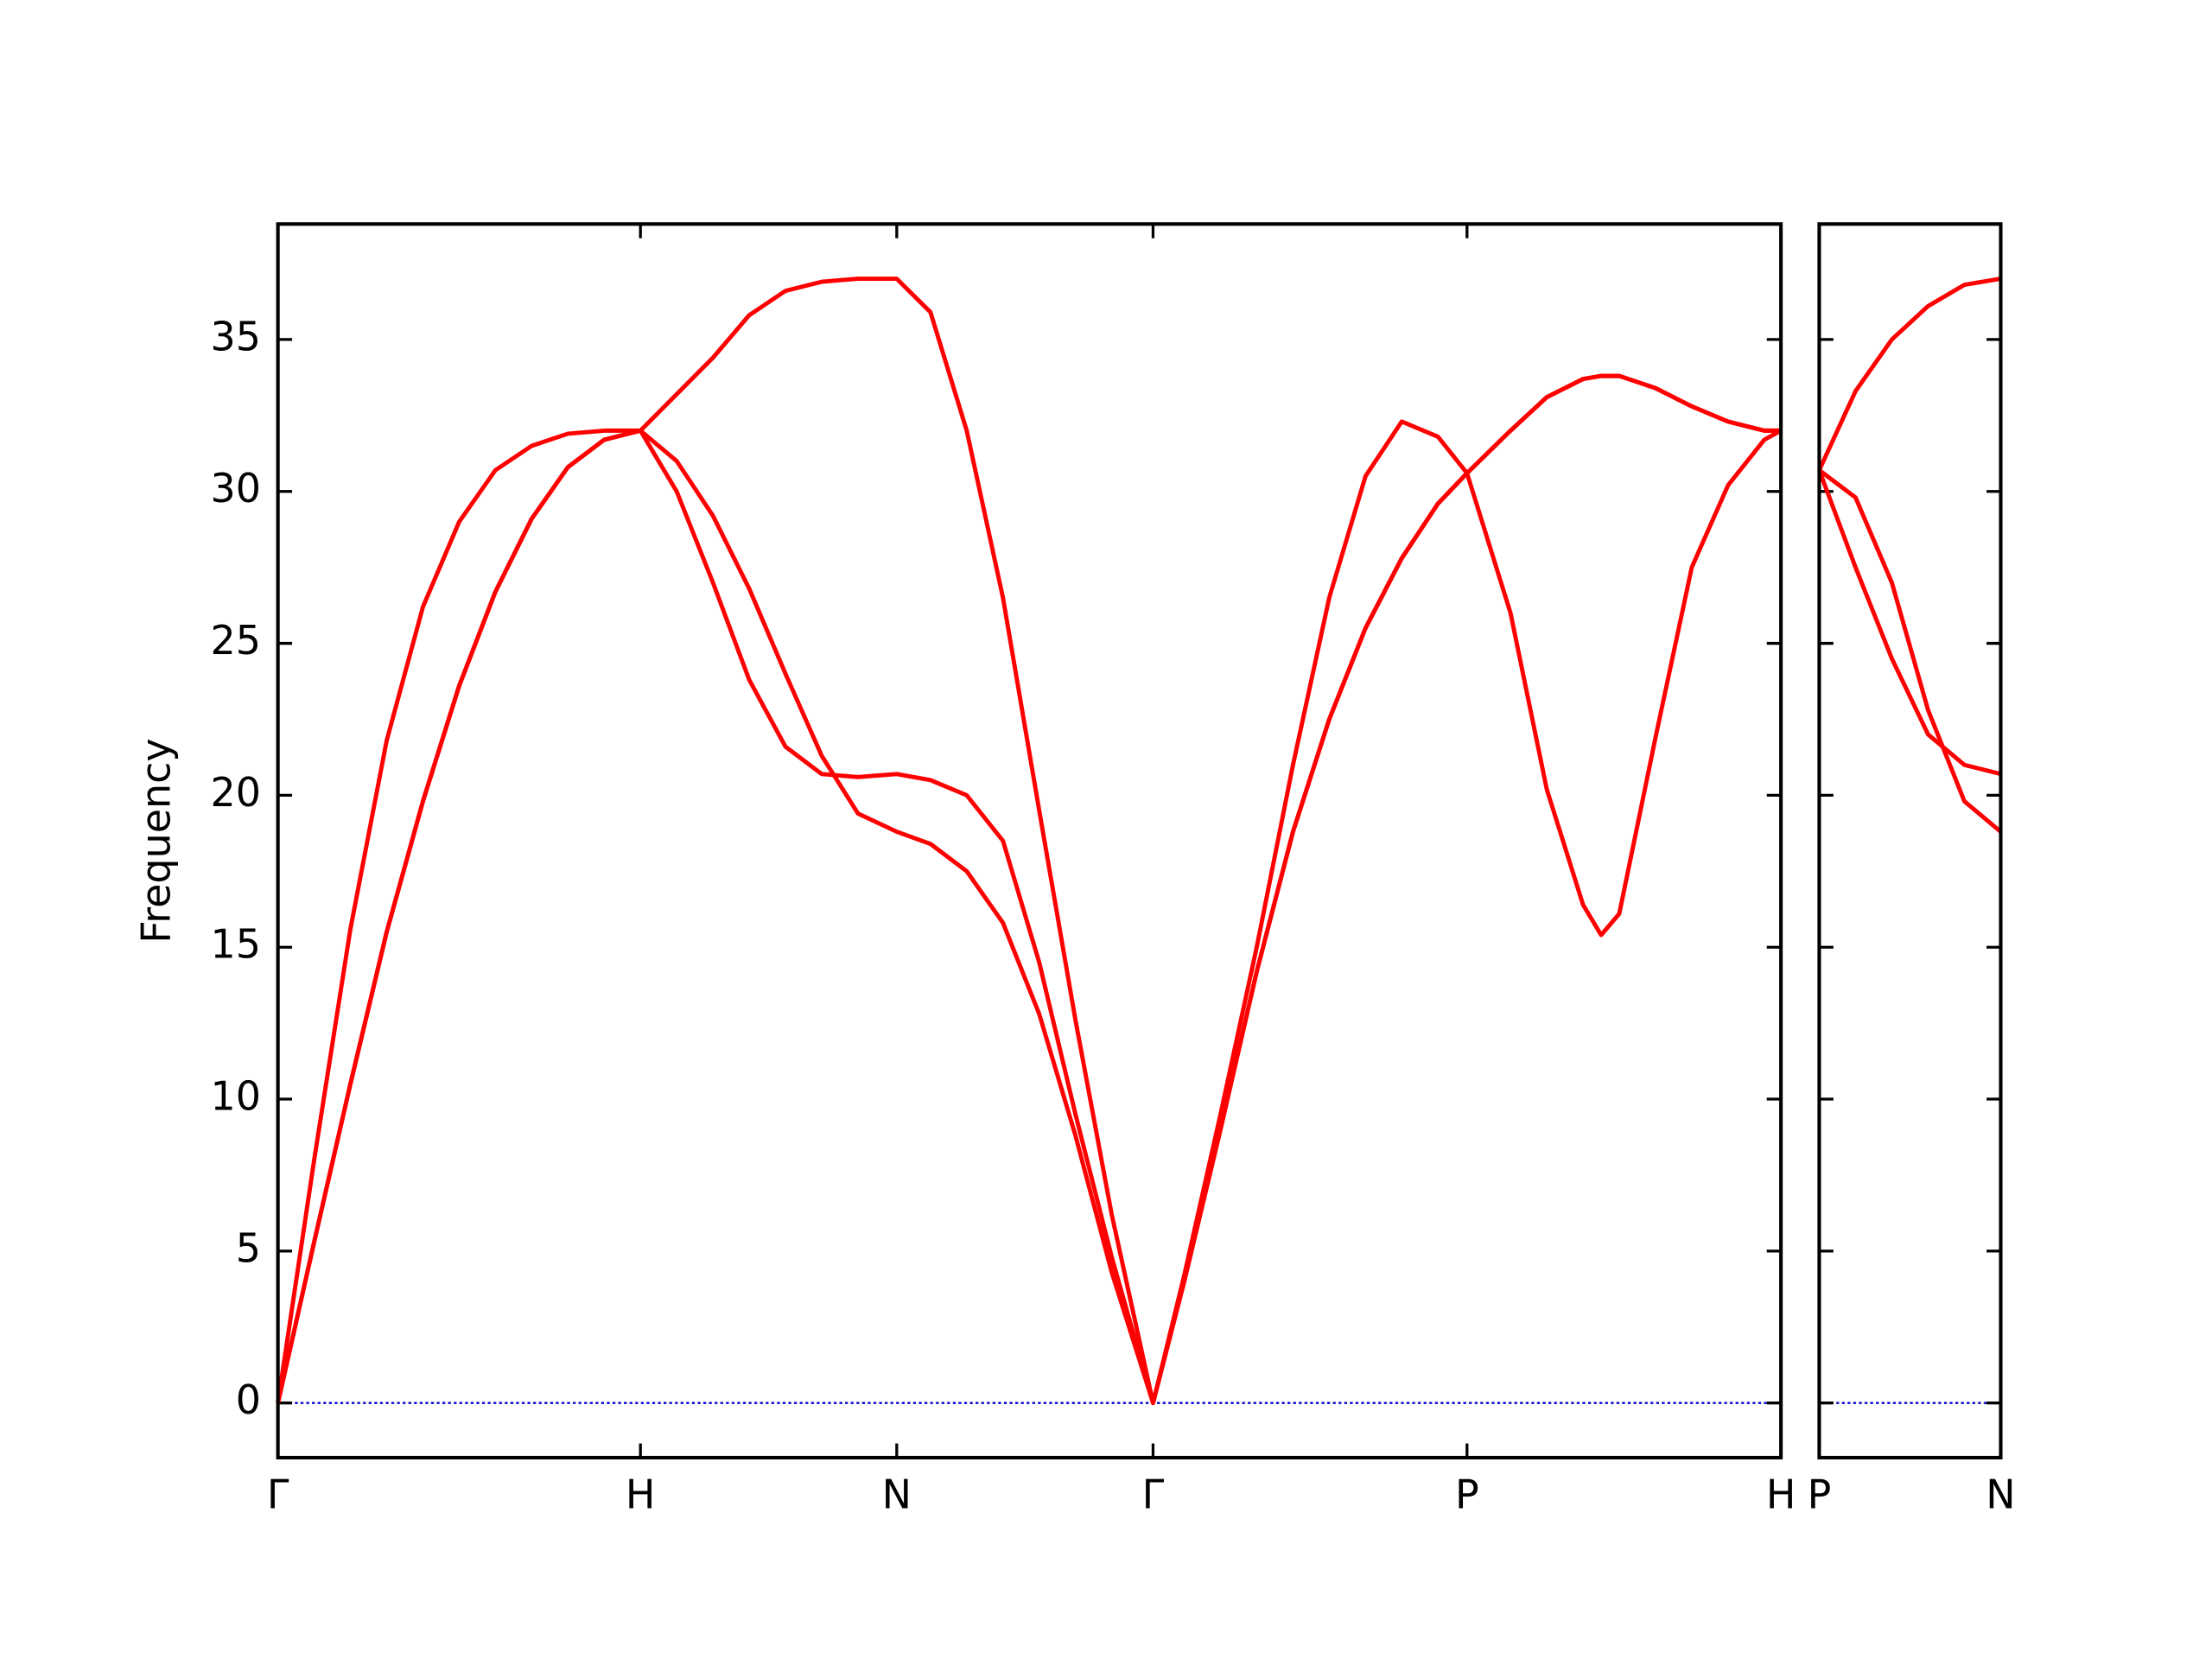 The width and height of the screenshot is (2212, 1659). Describe the element at coordinates (1910, 841) in the screenshot. I see `plot-frame` at that location.